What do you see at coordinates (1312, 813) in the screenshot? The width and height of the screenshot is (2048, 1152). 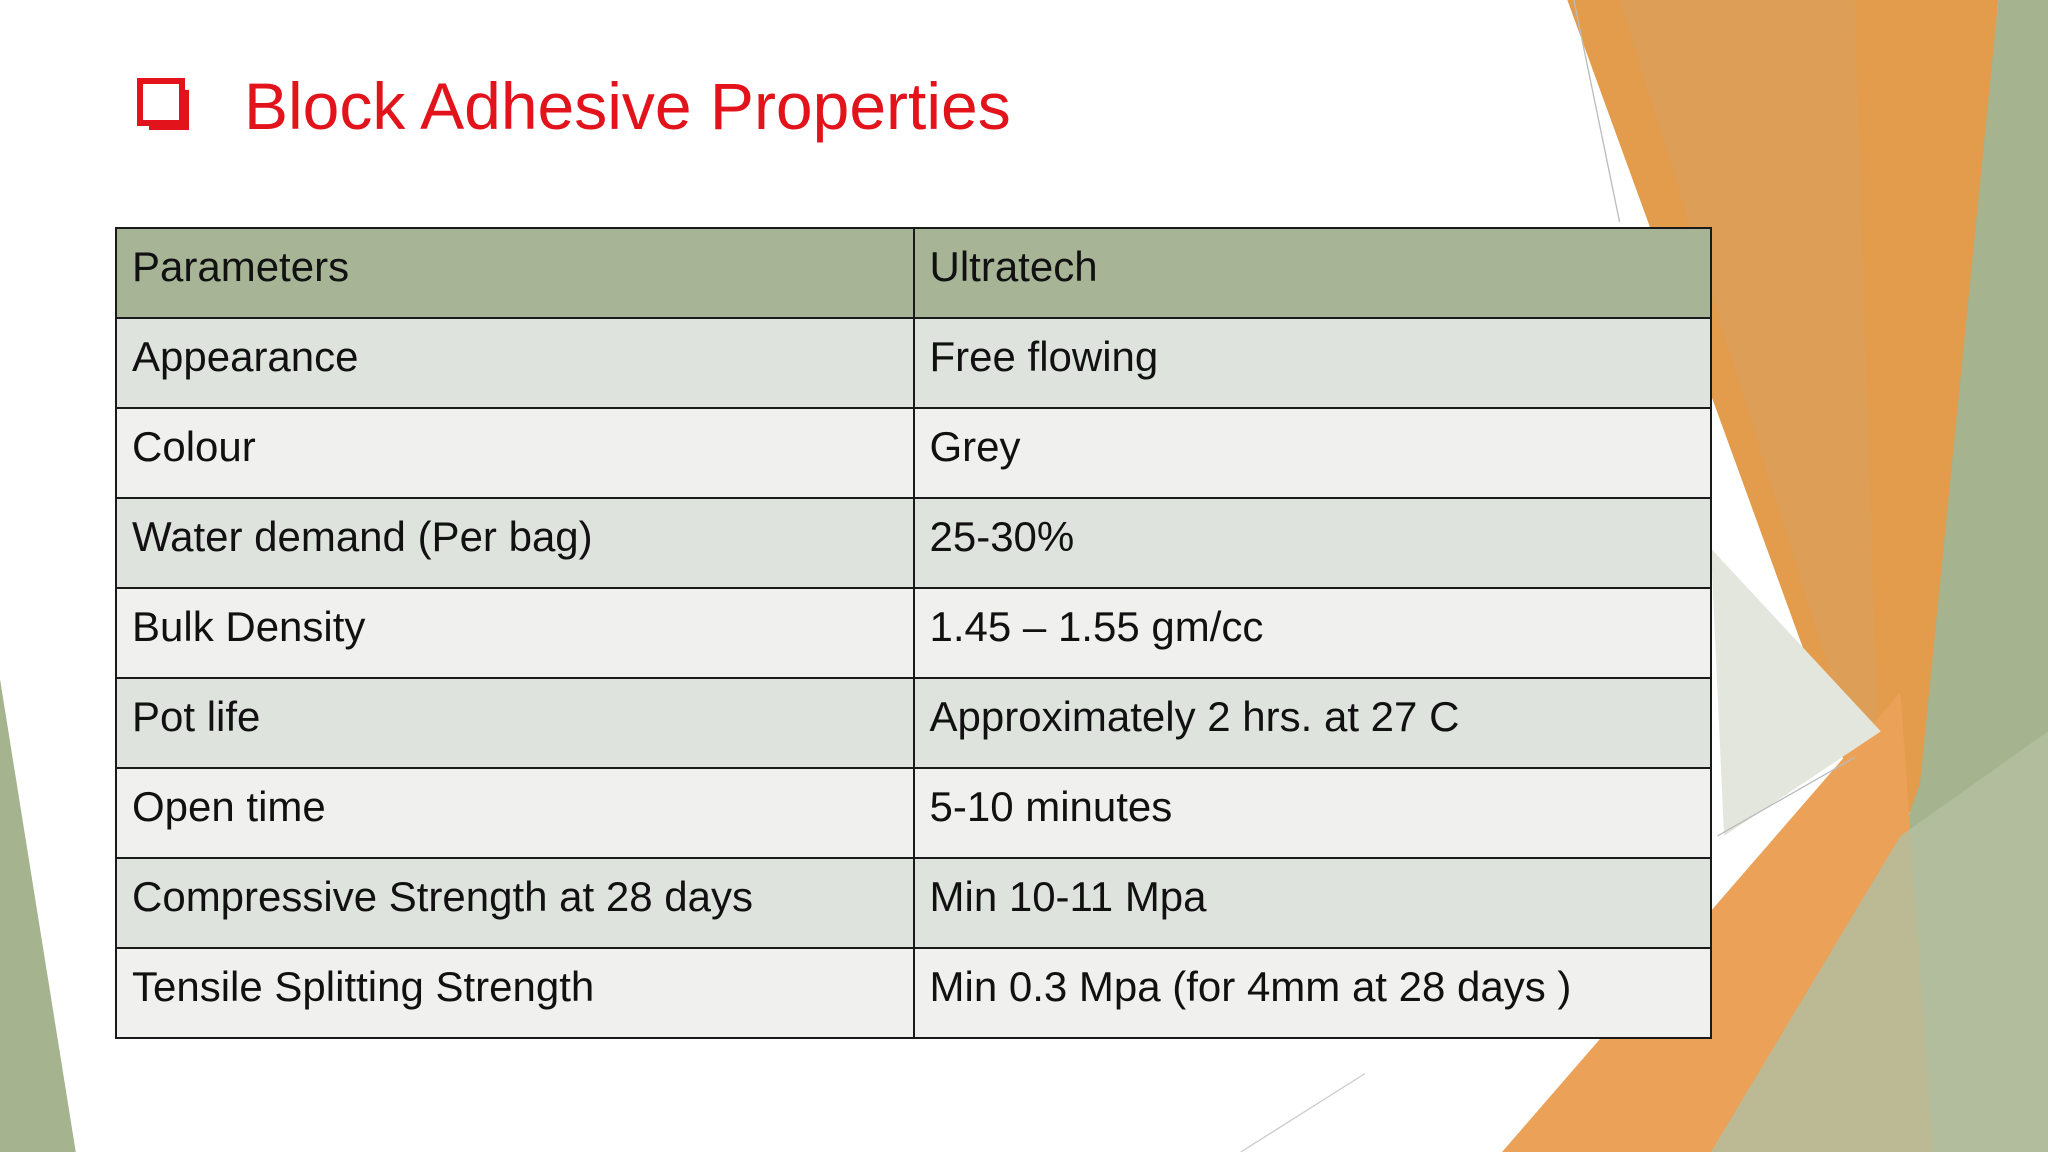 I see `table-cell: 5-10 minutes` at bounding box center [1312, 813].